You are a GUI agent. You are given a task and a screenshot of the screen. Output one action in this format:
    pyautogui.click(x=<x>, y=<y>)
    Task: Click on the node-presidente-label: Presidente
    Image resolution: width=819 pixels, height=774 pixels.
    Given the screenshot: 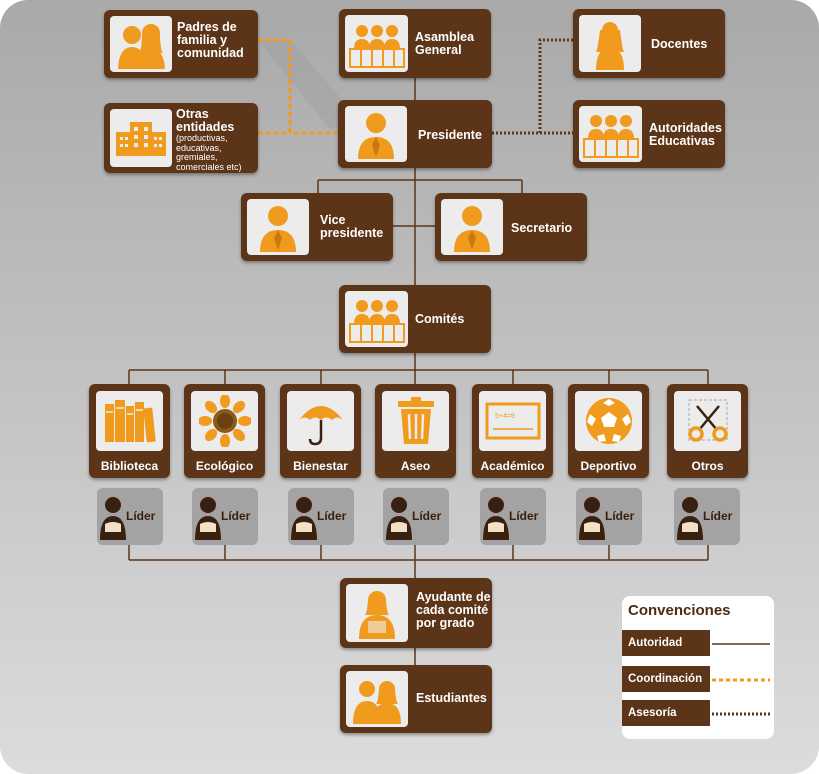 What is the action you would take?
    pyautogui.click(x=450, y=135)
    